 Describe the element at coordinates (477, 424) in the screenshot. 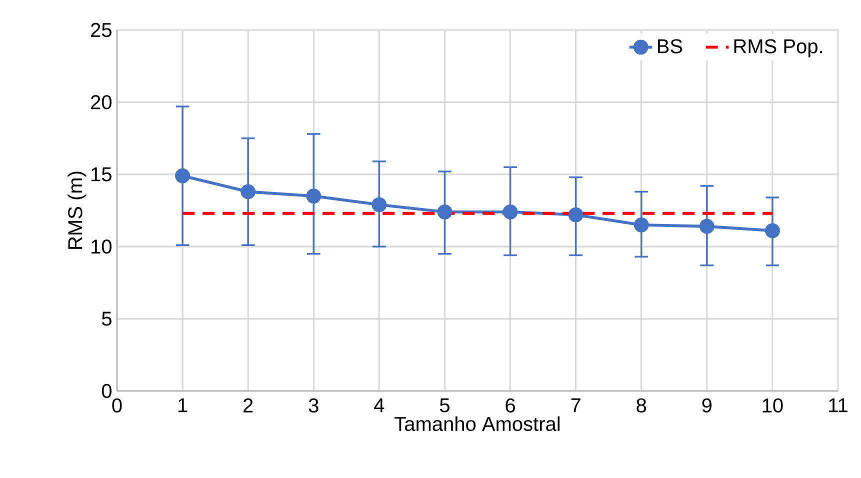

I see `x-axis-title: Tamanho Amostral` at that location.